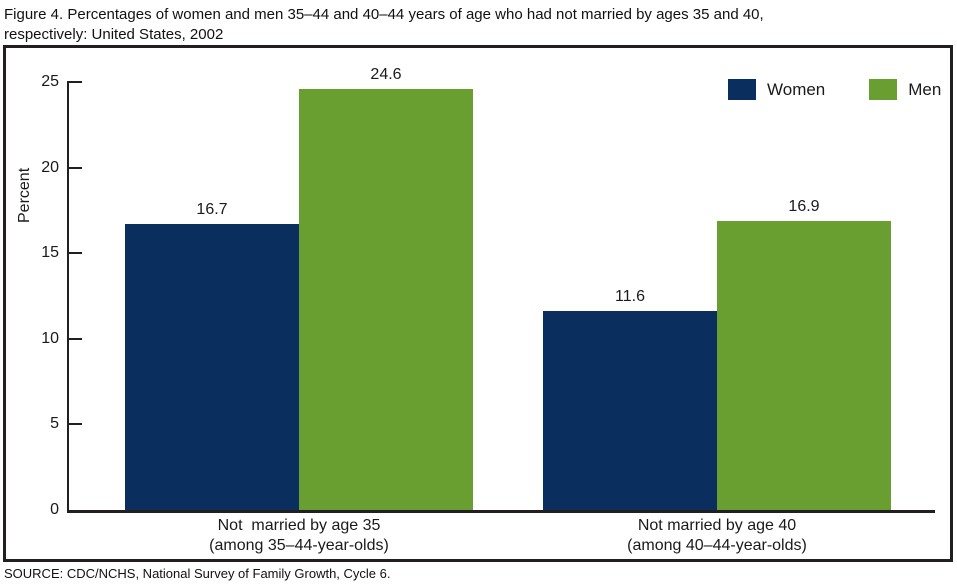 The height and width of the screenshot is (587, 957). I want to click on y-tick-label: 0, so click(54, 509).